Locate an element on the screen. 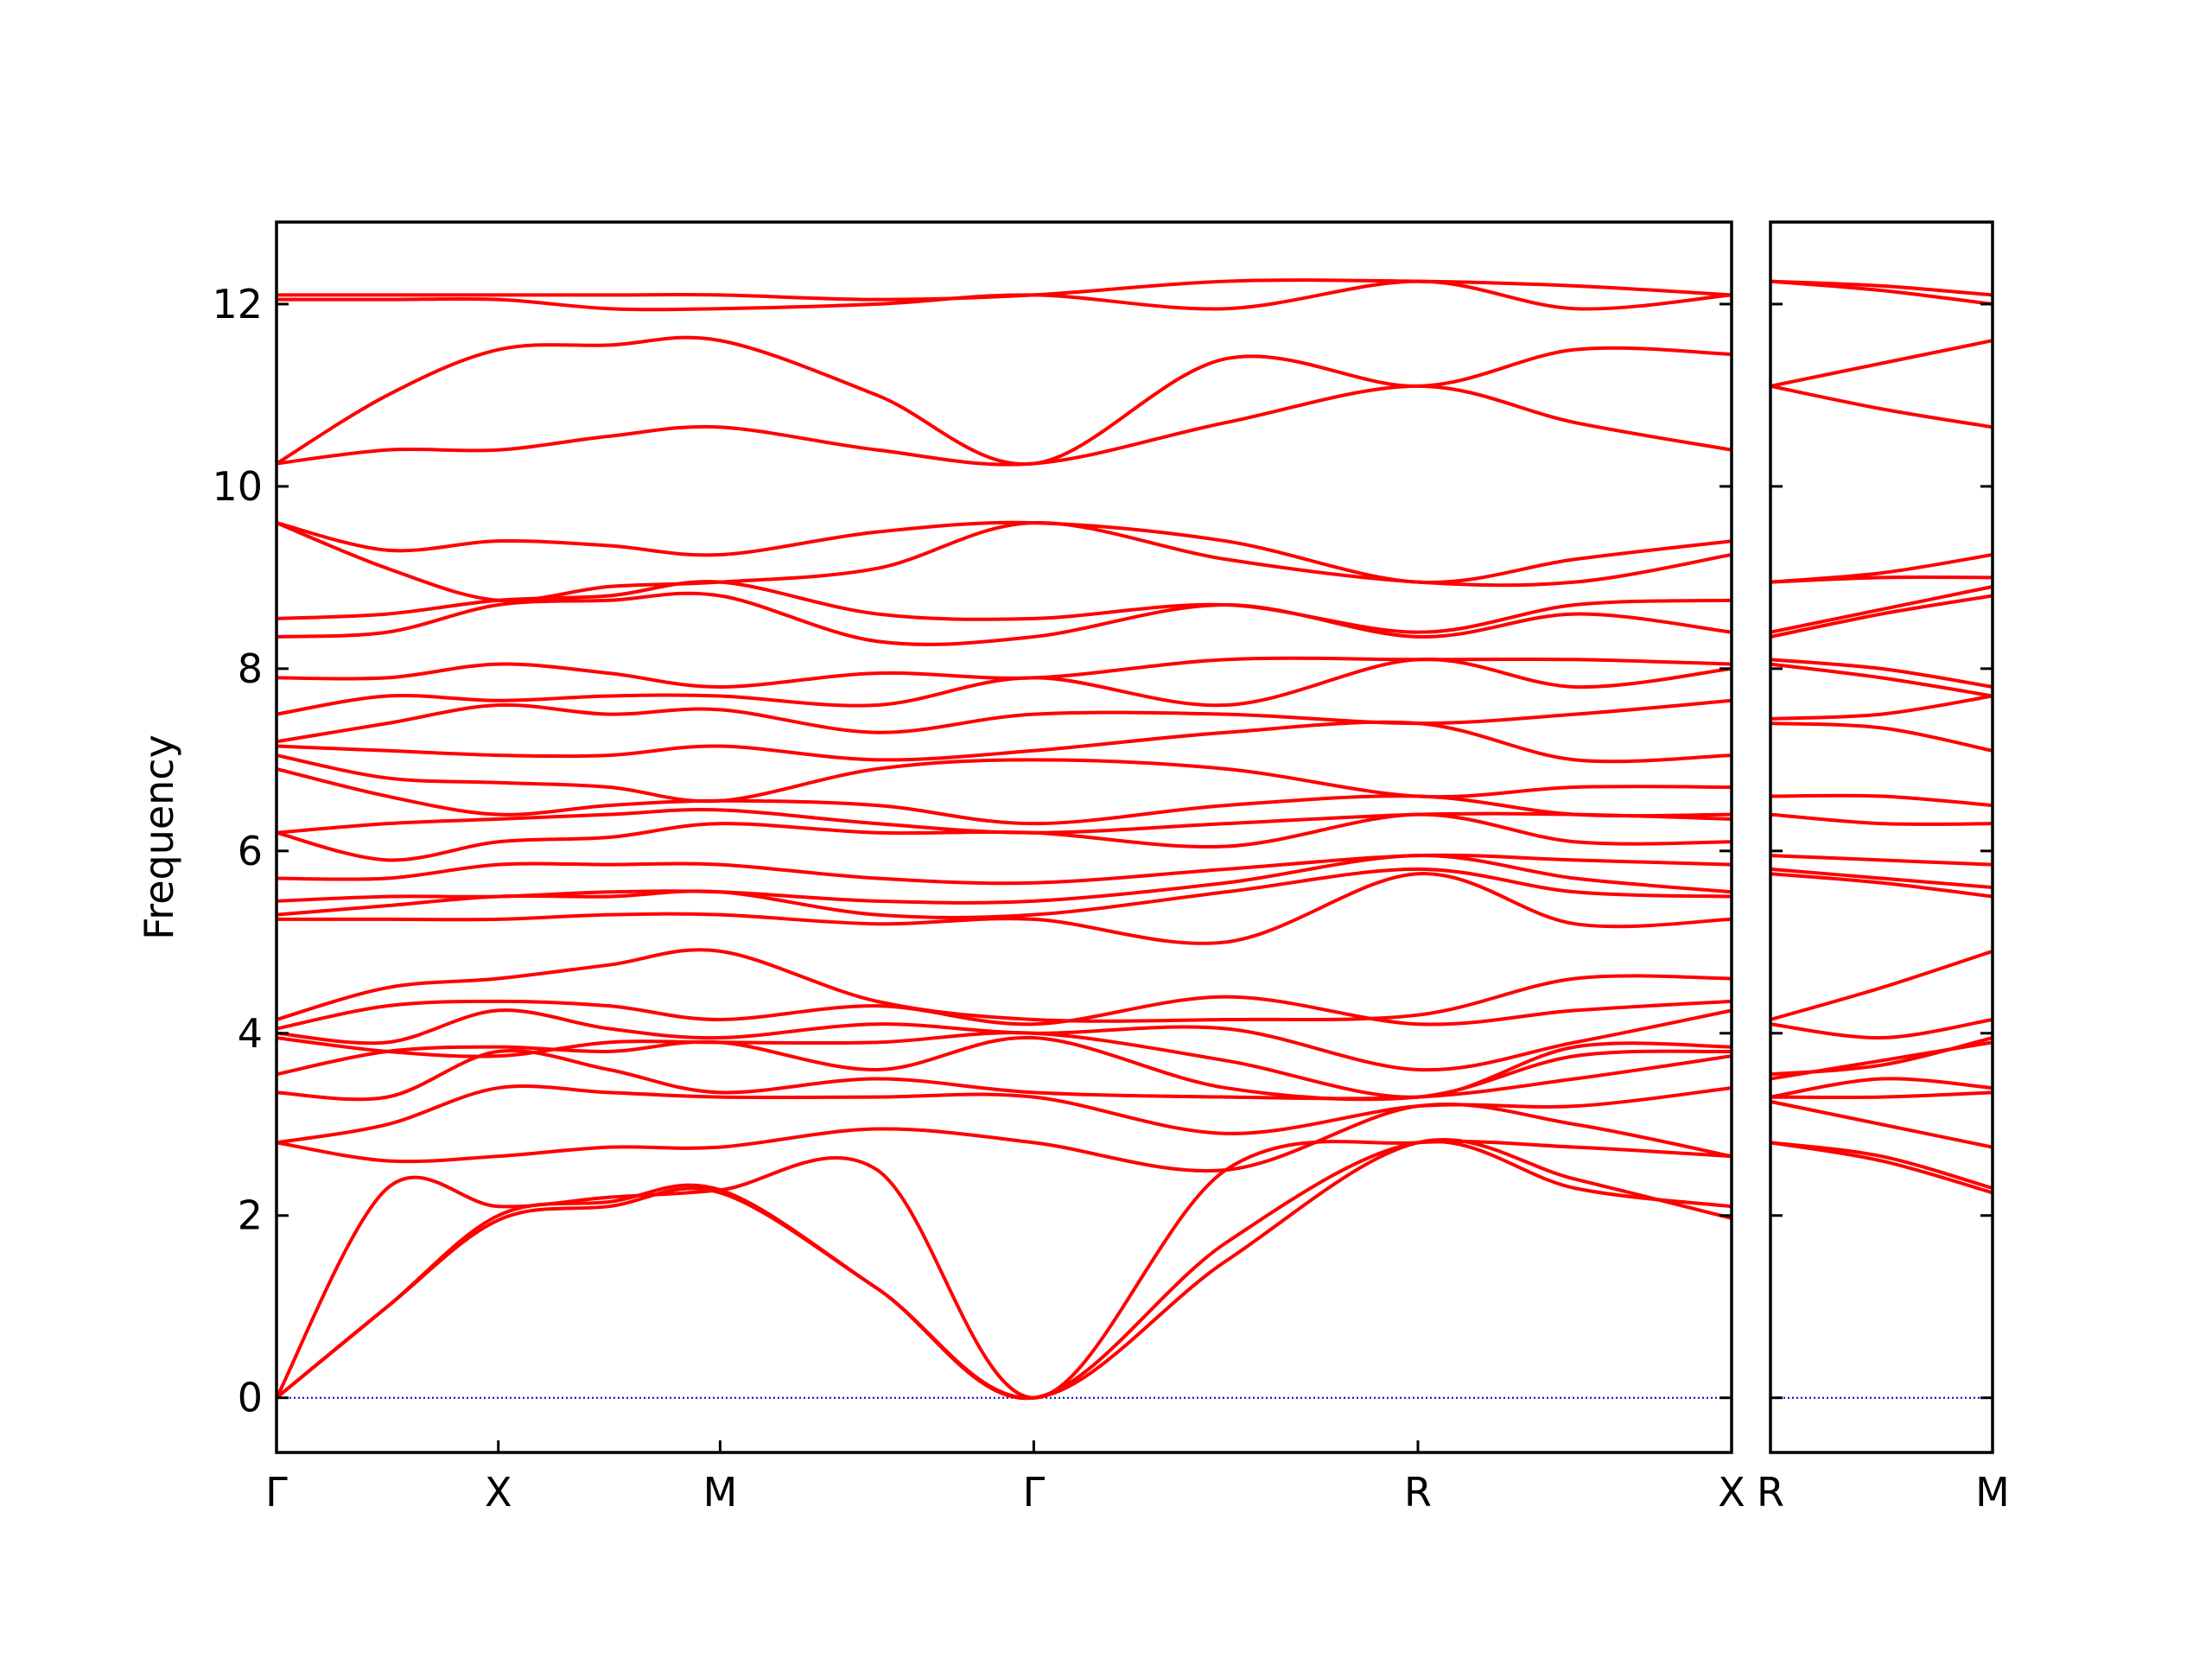 The height and width of the screenshot is (1659, 2212). y-tick-label: 2 is located at coordinates (250, 1215).